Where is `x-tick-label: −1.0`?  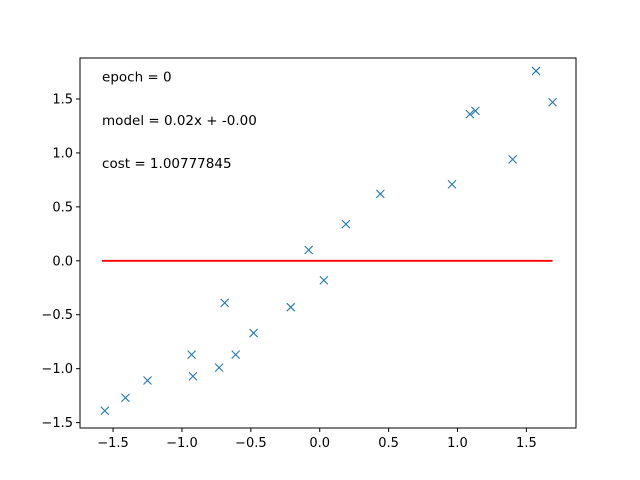 x-tick-label: −1.0 is located at coordinates (182, 443).